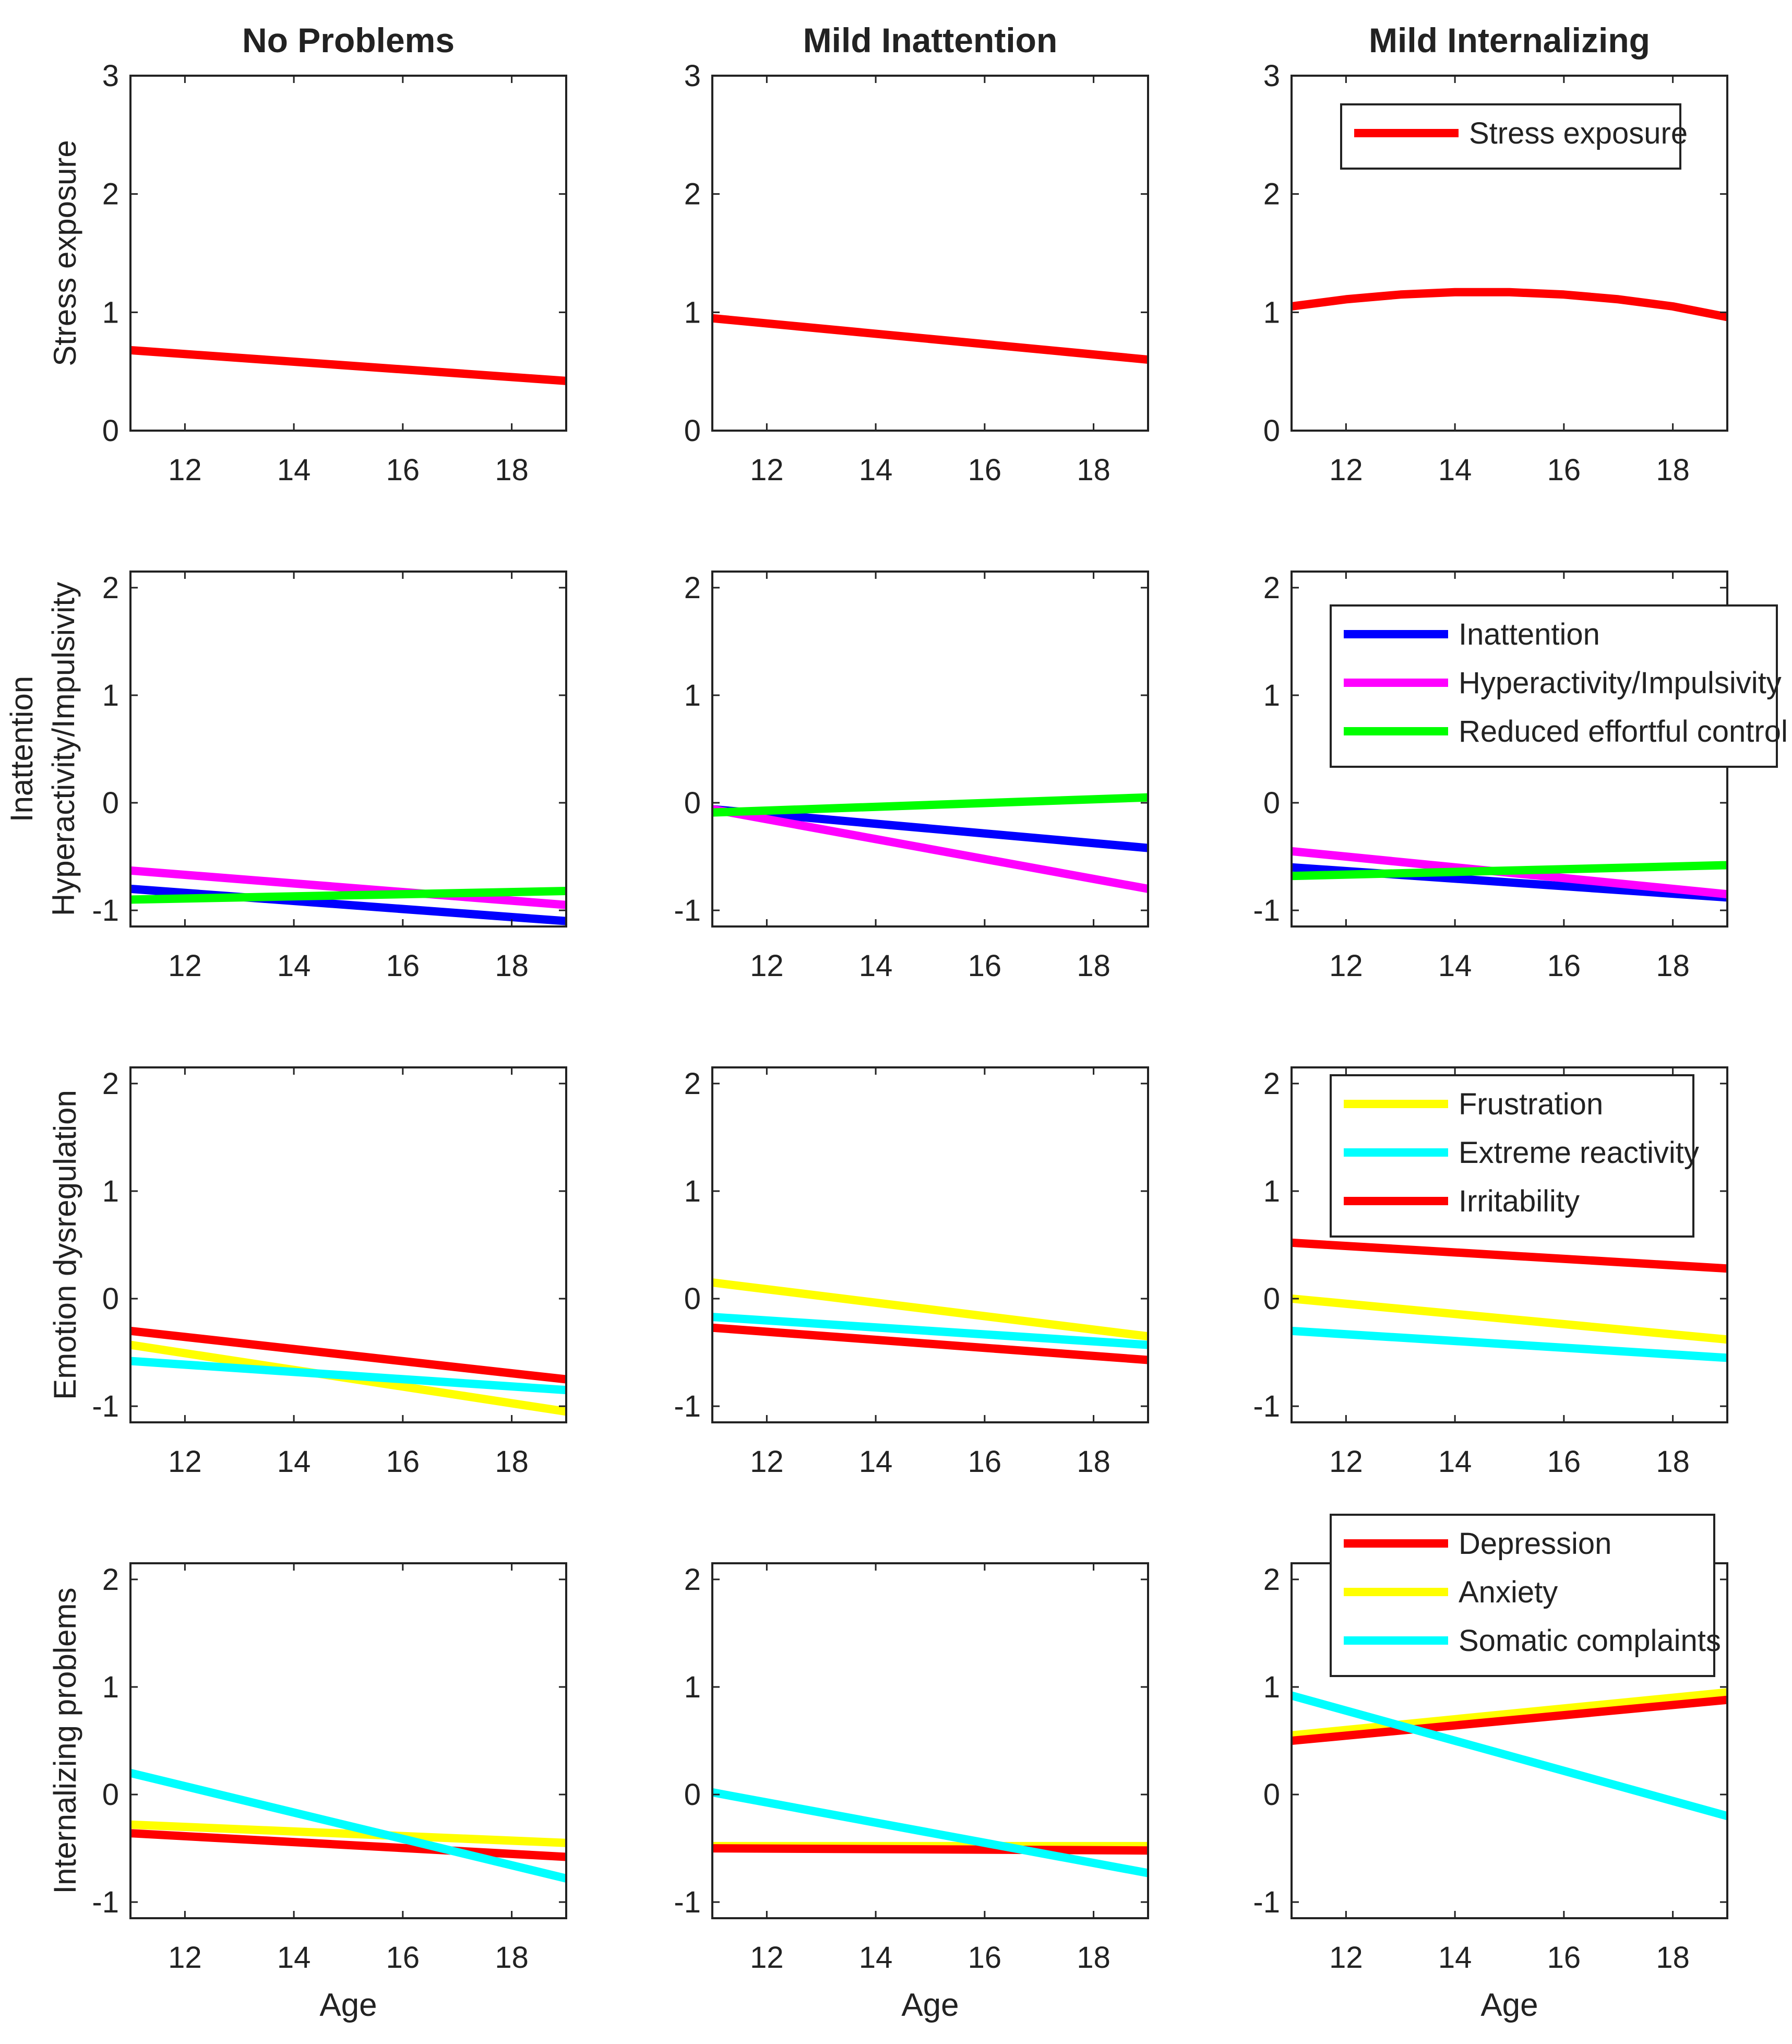 The image size is (1792, 2044). Describe the element at coordinates (348, 40) in the screenshot. I see `column-title-1: No Problems` at that location.